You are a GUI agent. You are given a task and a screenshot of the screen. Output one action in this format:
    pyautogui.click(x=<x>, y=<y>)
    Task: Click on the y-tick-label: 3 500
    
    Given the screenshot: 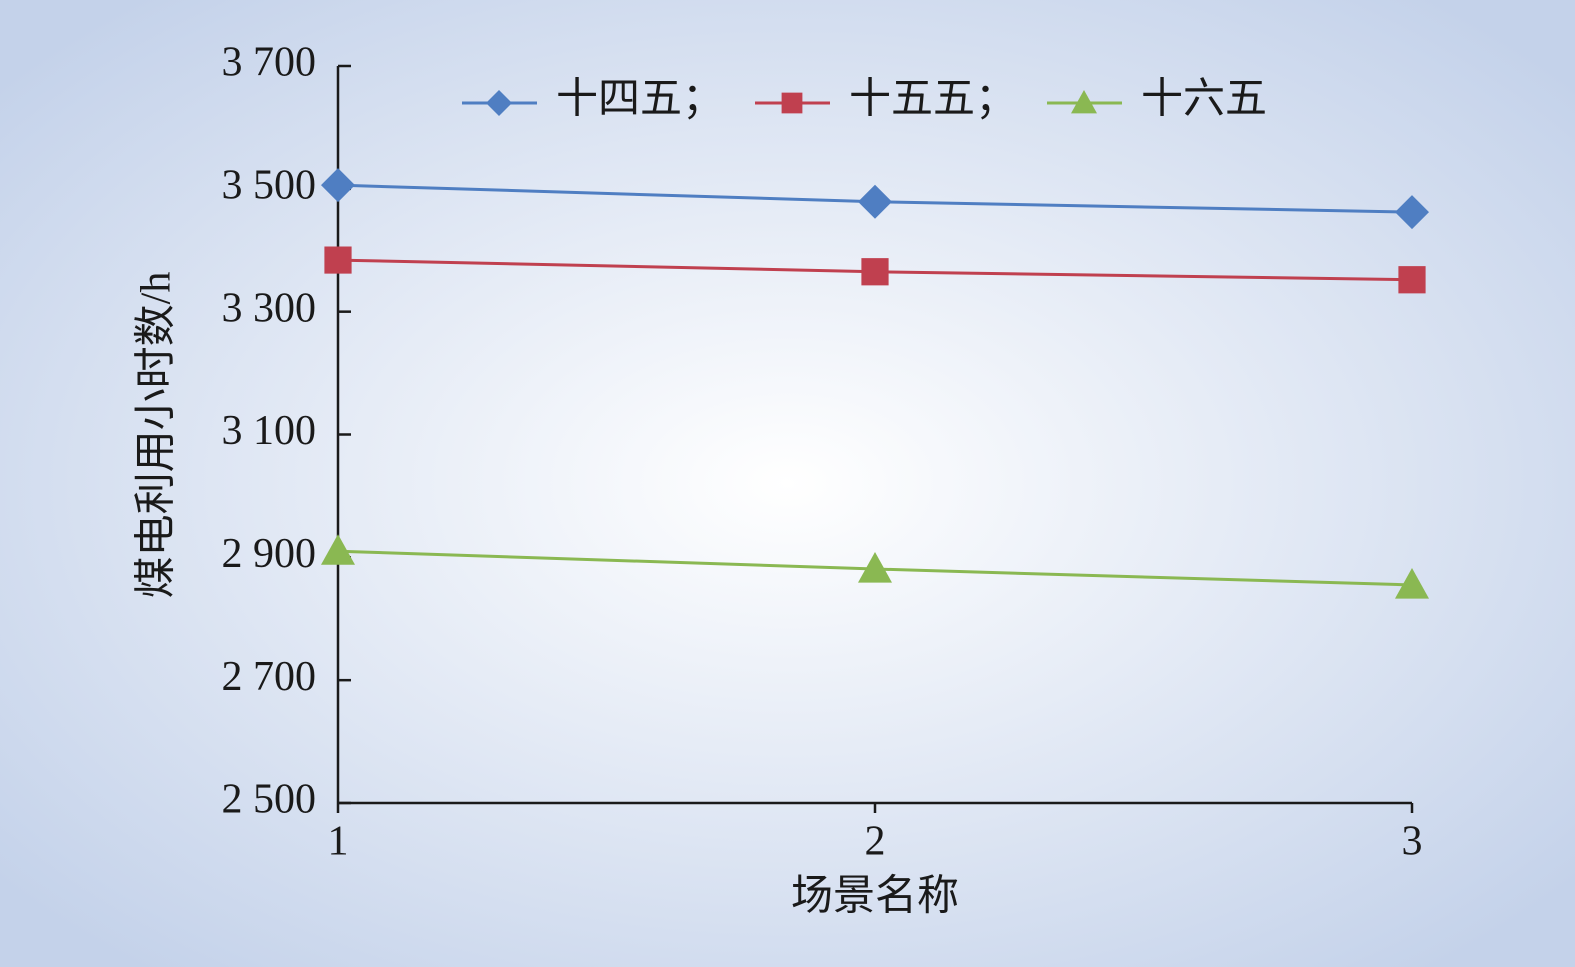 What is the action you would take?
    pyautogui.click(x=269, y=185)
    